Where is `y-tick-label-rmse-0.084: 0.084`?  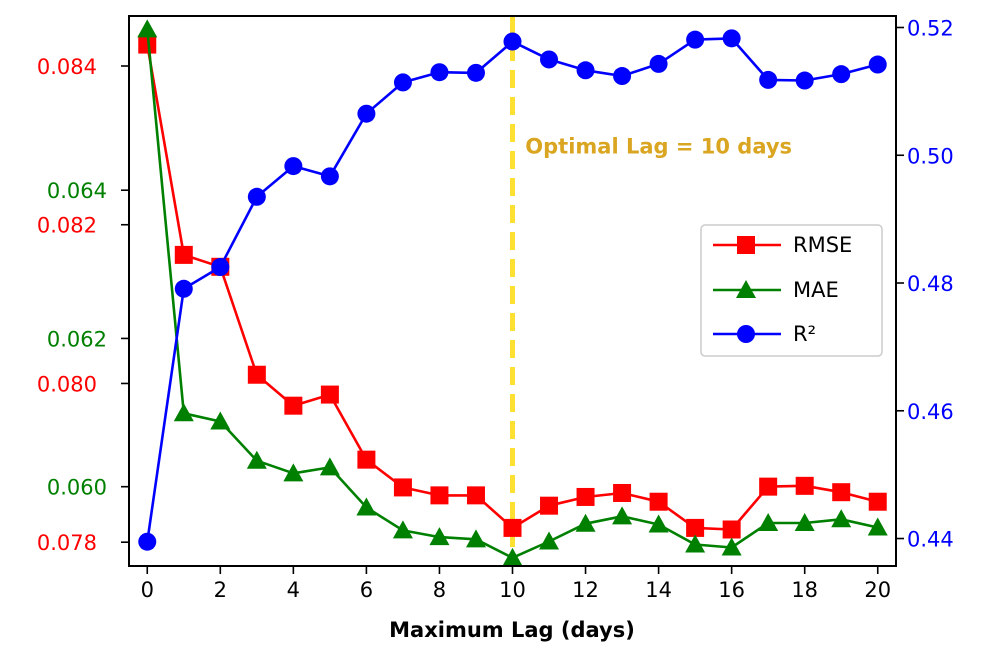 y-tick-label-rmse-0.084: 0.084 is located at coordinates (67, 67).